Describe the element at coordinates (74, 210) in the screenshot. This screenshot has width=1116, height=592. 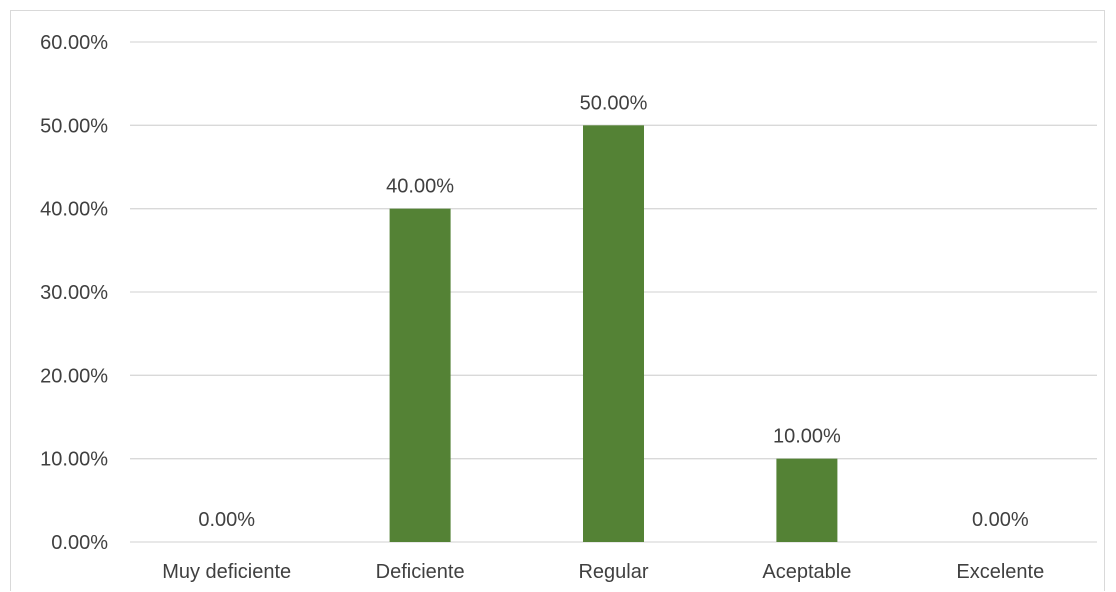
I see `y-tick-label: 40.00%` at that location.